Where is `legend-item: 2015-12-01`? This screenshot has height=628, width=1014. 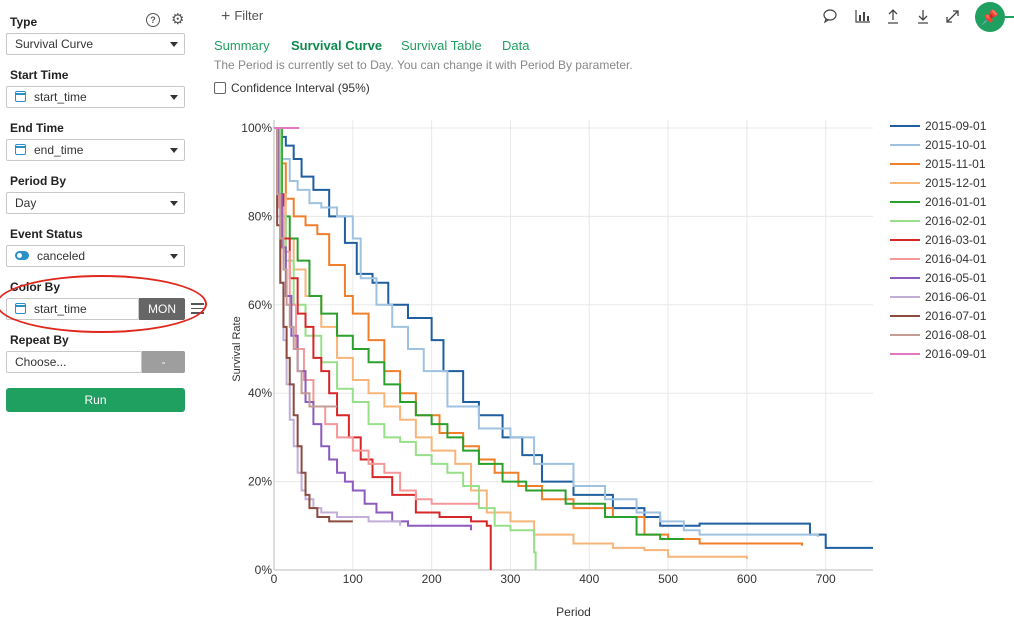
legend-item: 2015-12-01 is located at coordinates (945, 184).